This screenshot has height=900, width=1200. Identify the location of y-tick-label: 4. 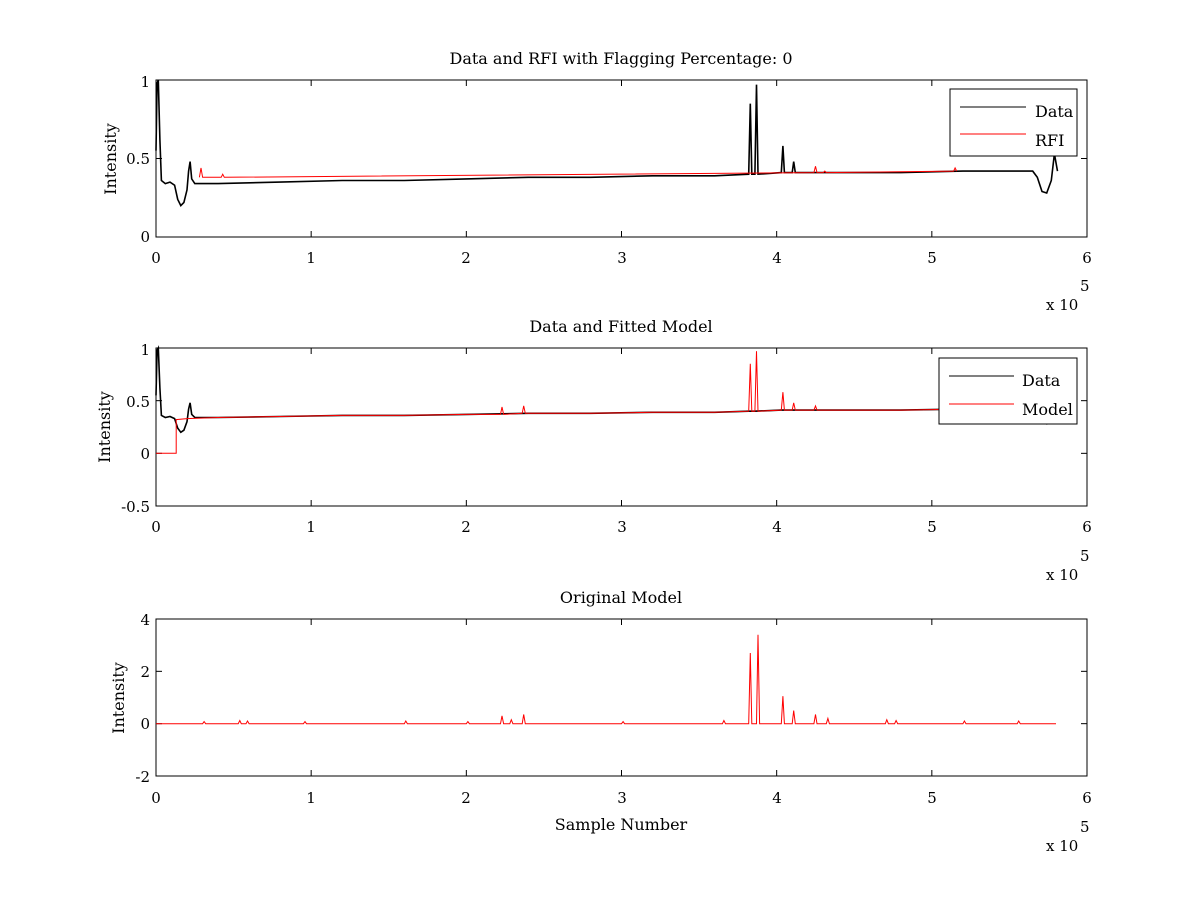
(145, 620).